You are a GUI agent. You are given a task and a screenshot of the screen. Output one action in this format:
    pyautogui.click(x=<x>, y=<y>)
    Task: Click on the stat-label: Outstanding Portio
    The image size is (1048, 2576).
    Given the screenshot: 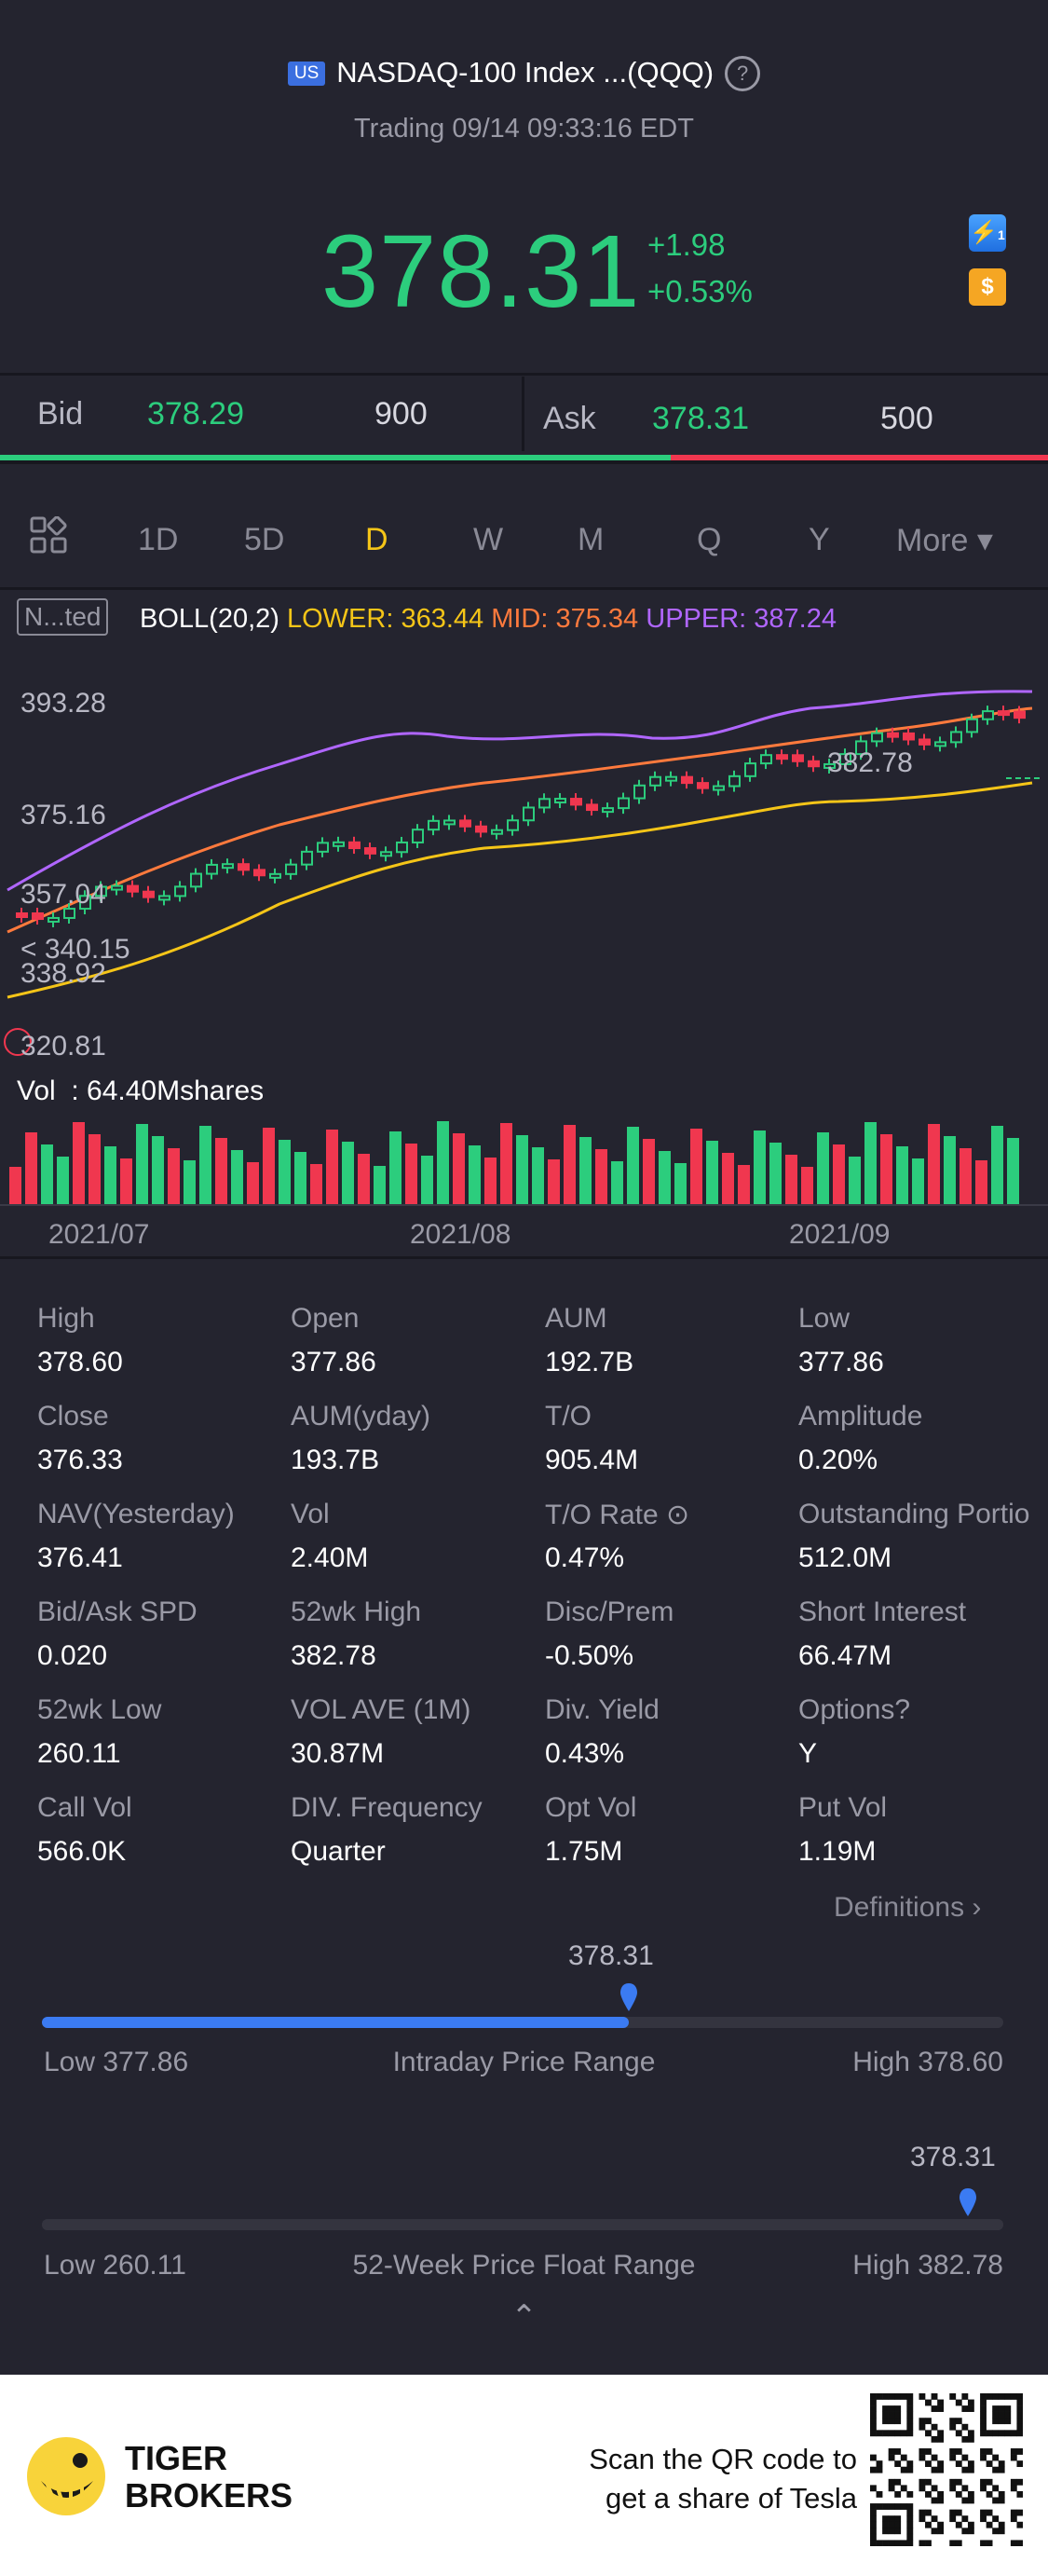 What is the action you would take?
    pyautogui.click(x=914, y=1514)
    